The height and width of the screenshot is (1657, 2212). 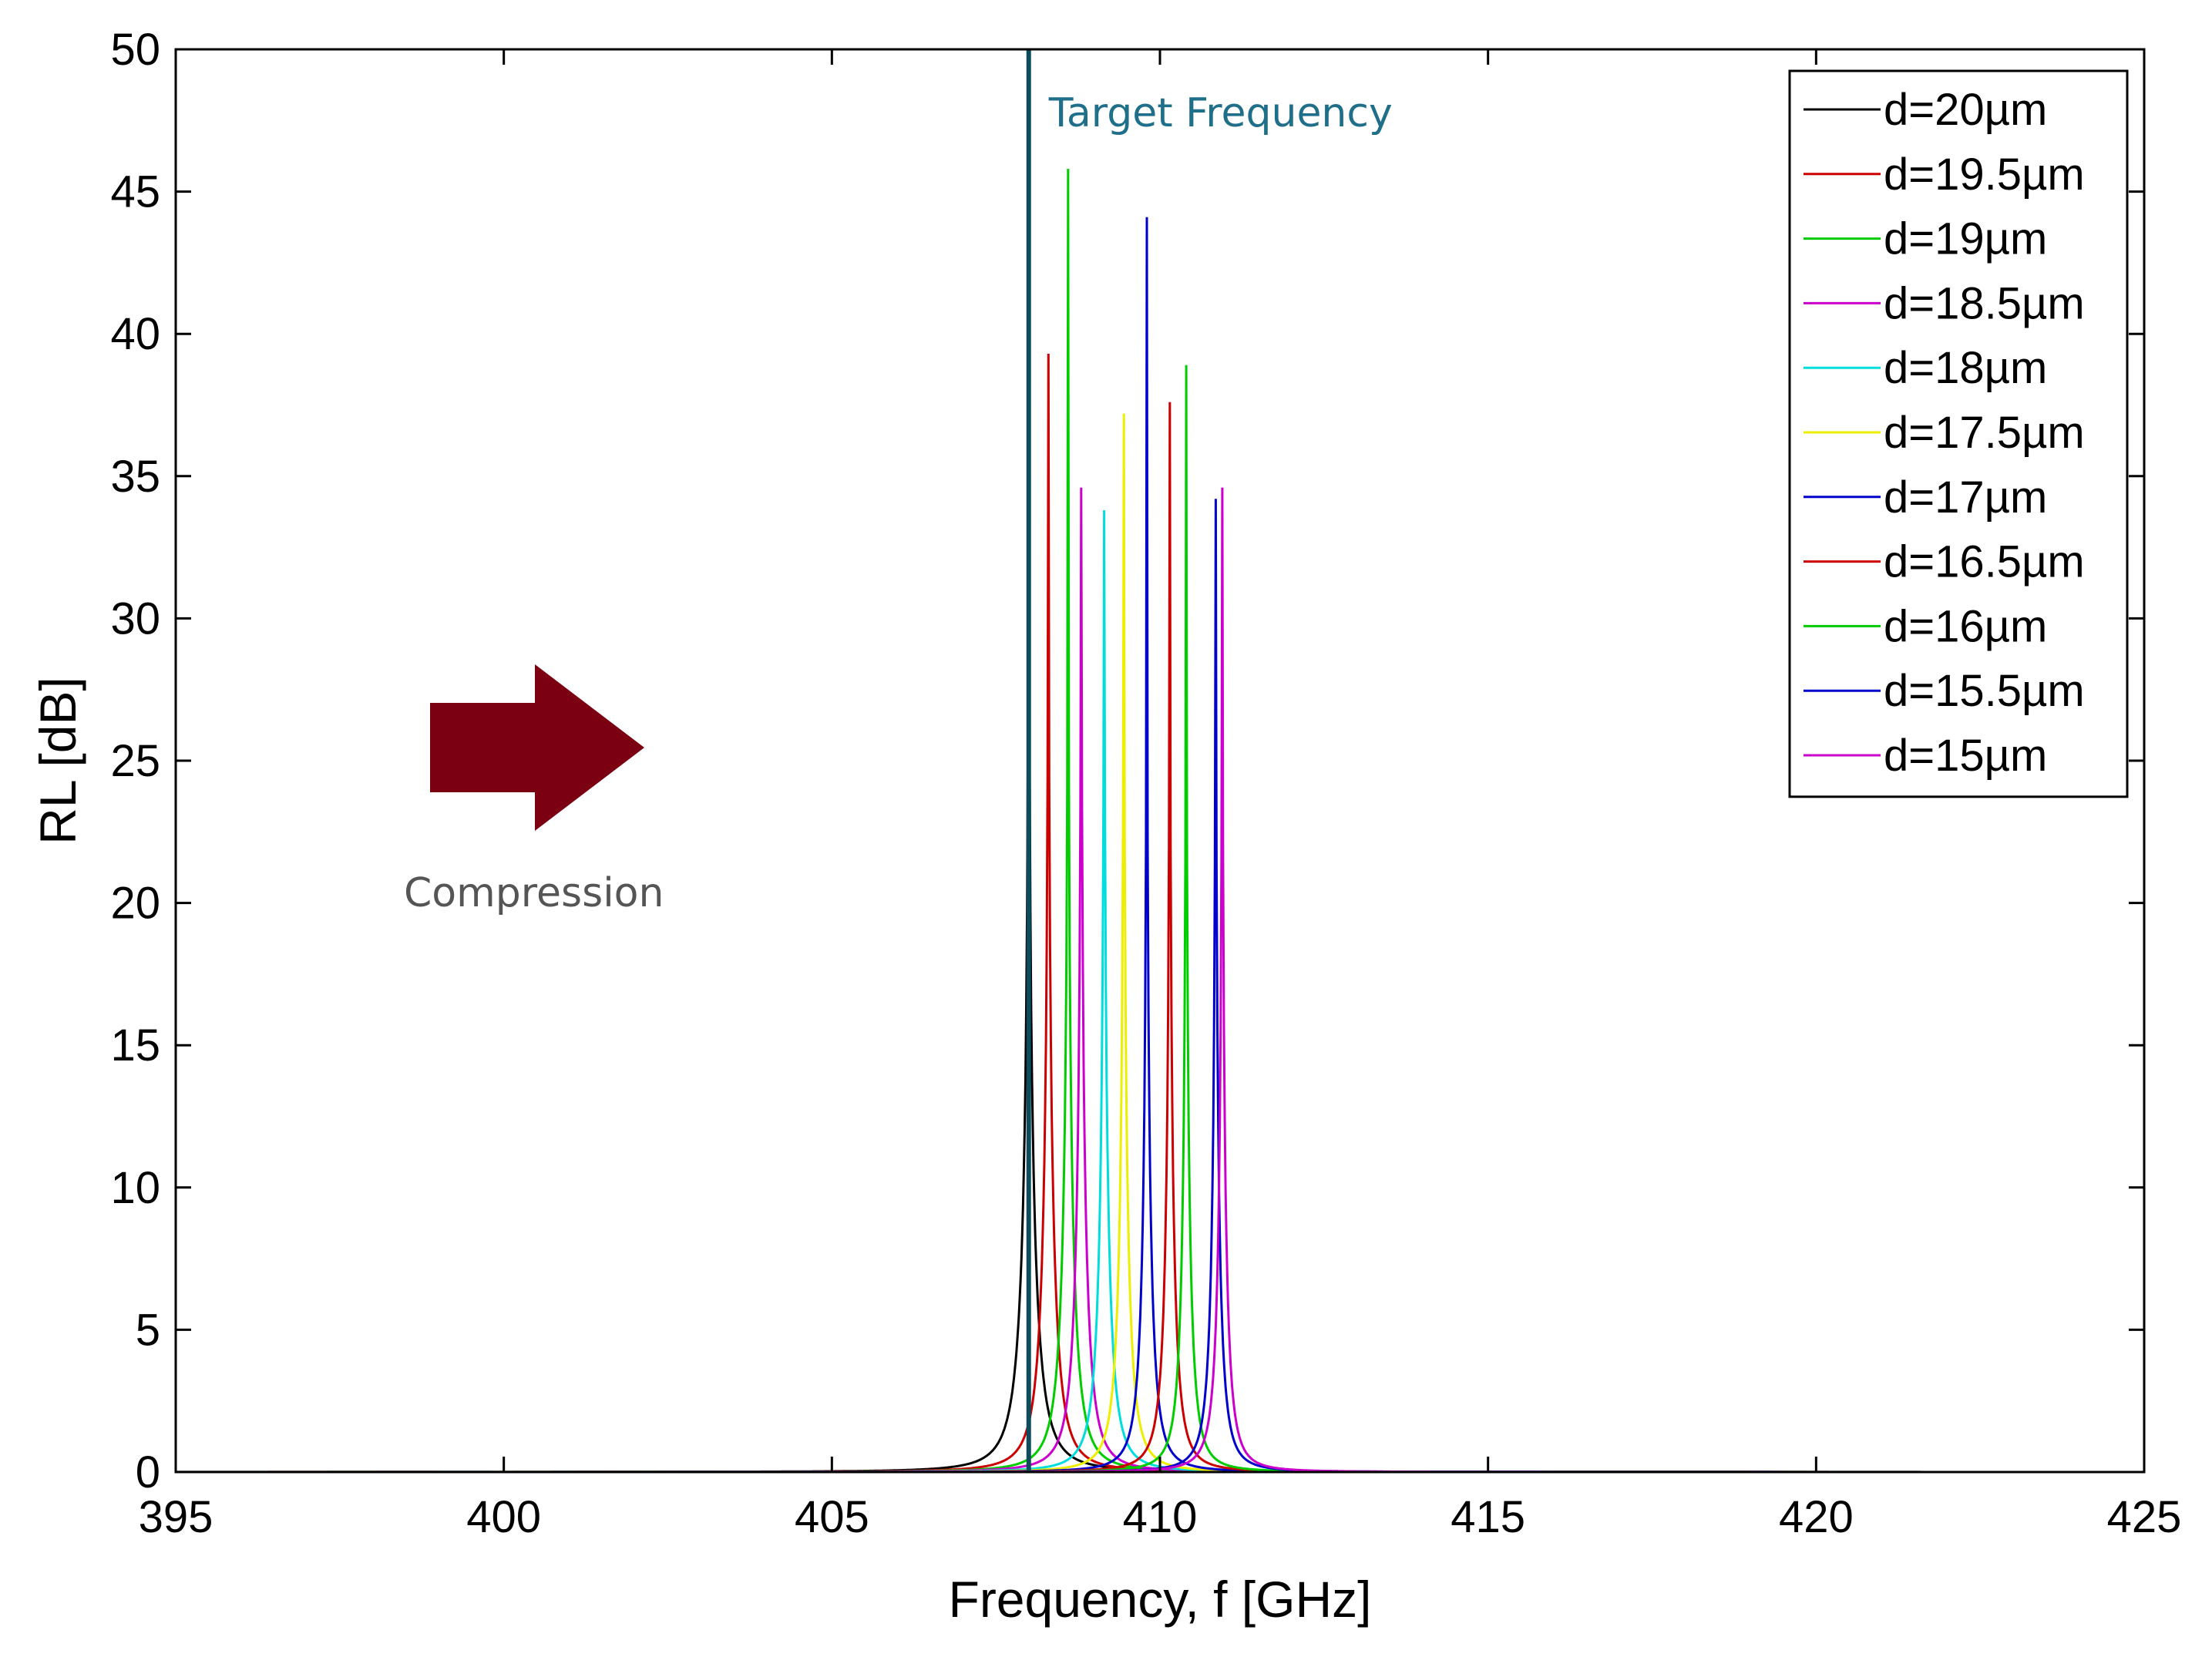 I want to click on legend-entry-2: d=19µm, so click(x=1966, y=239).